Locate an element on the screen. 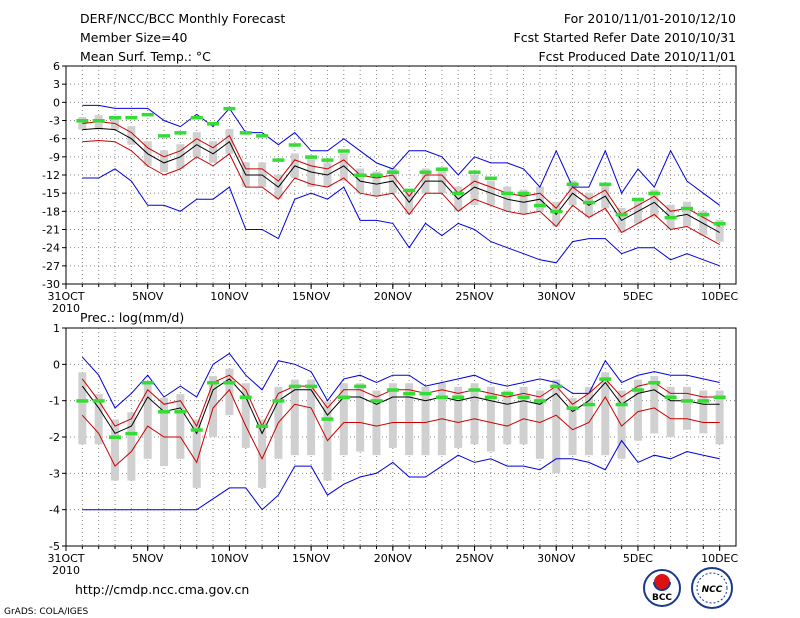 This screenshot has width=800, height=618. x-tick-label: 31OCT is located at coordinates (65, 296).